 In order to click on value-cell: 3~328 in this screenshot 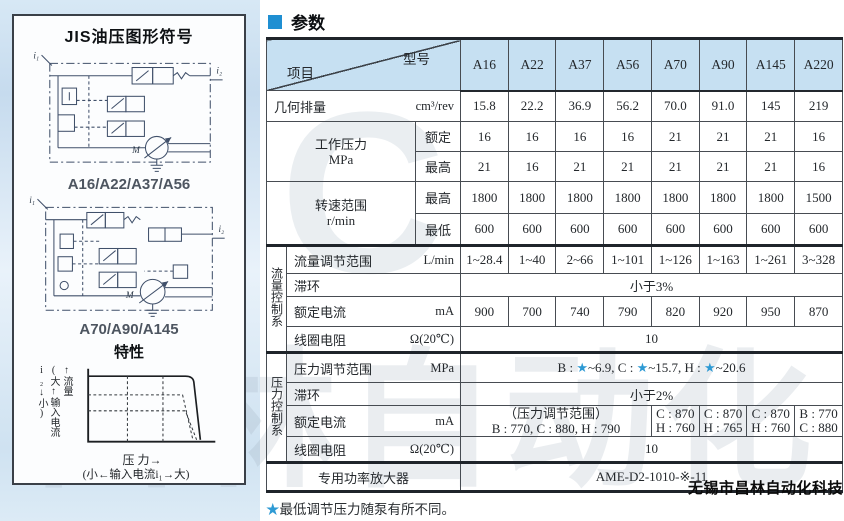, I will do `click(818, 259)`.